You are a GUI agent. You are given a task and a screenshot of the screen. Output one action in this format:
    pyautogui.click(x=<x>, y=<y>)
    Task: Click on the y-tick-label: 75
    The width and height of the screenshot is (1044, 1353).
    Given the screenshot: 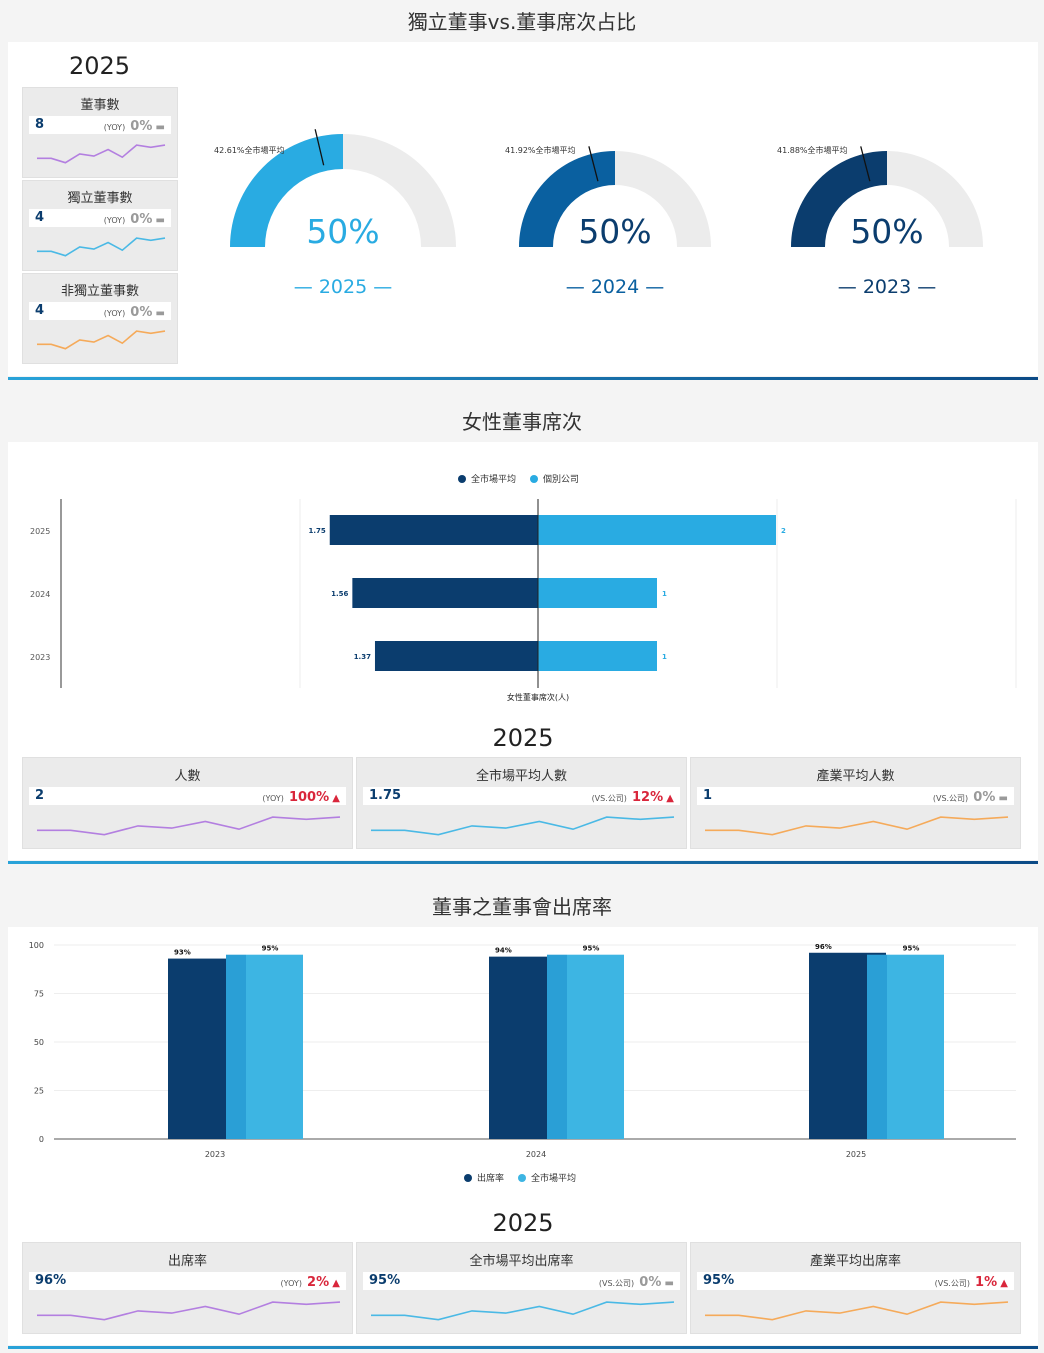 What is the action you would take?
    pyautogui.click(x=39, y=994)
    